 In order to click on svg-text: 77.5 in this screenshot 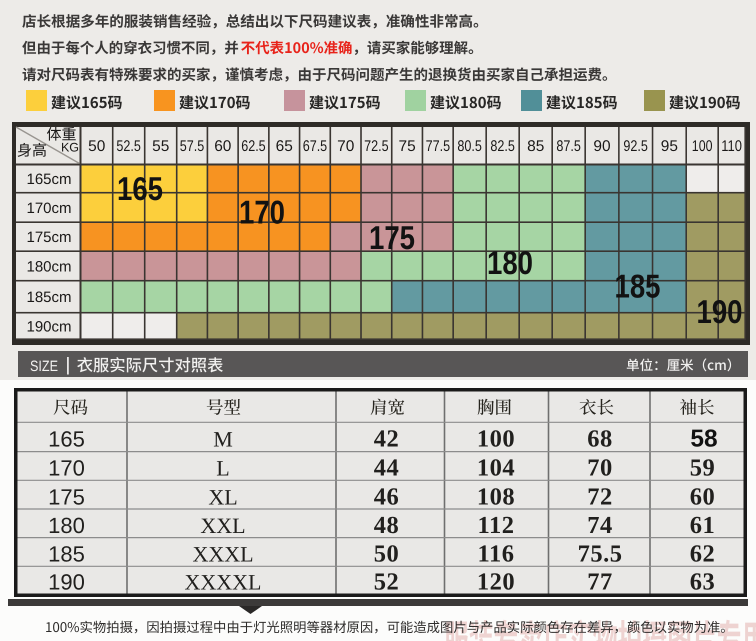, I will do `click(438, 146)`.